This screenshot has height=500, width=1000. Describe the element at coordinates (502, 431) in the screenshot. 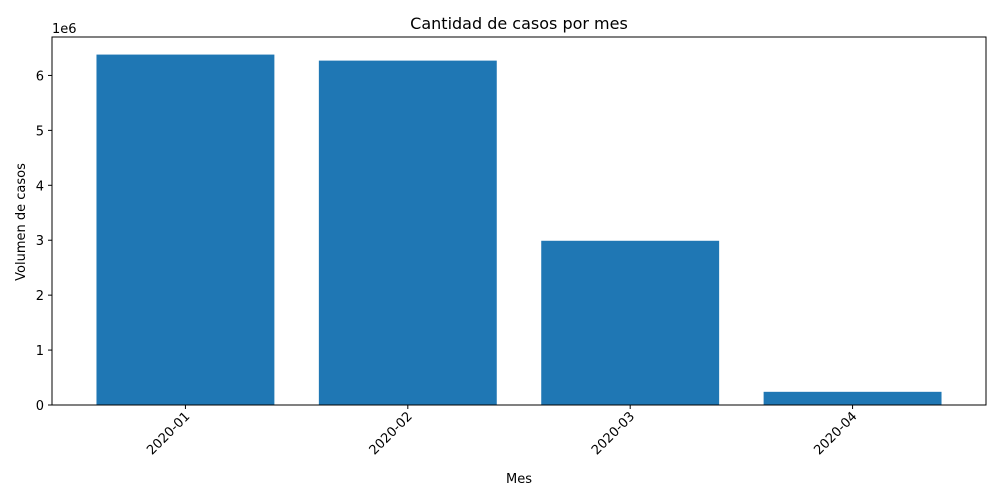

I see `x-axis-ticks: 2020-01 2020-02 2020-03 2020-04` at that location.